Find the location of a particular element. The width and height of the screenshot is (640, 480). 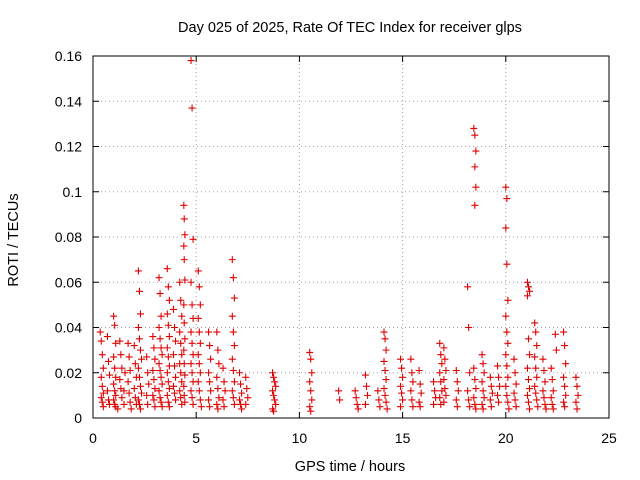

x-tick-label: 20 is located at coordinates (506, 438).